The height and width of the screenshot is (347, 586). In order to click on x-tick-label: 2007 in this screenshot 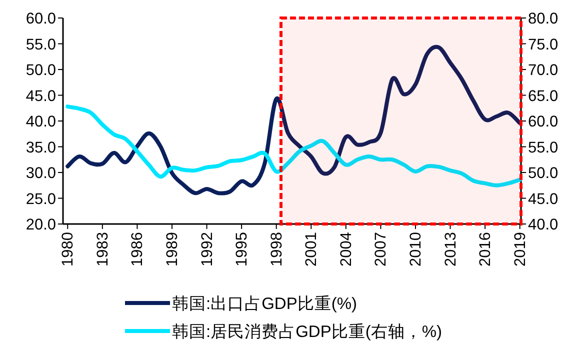, I will do `click(381, 249)`.